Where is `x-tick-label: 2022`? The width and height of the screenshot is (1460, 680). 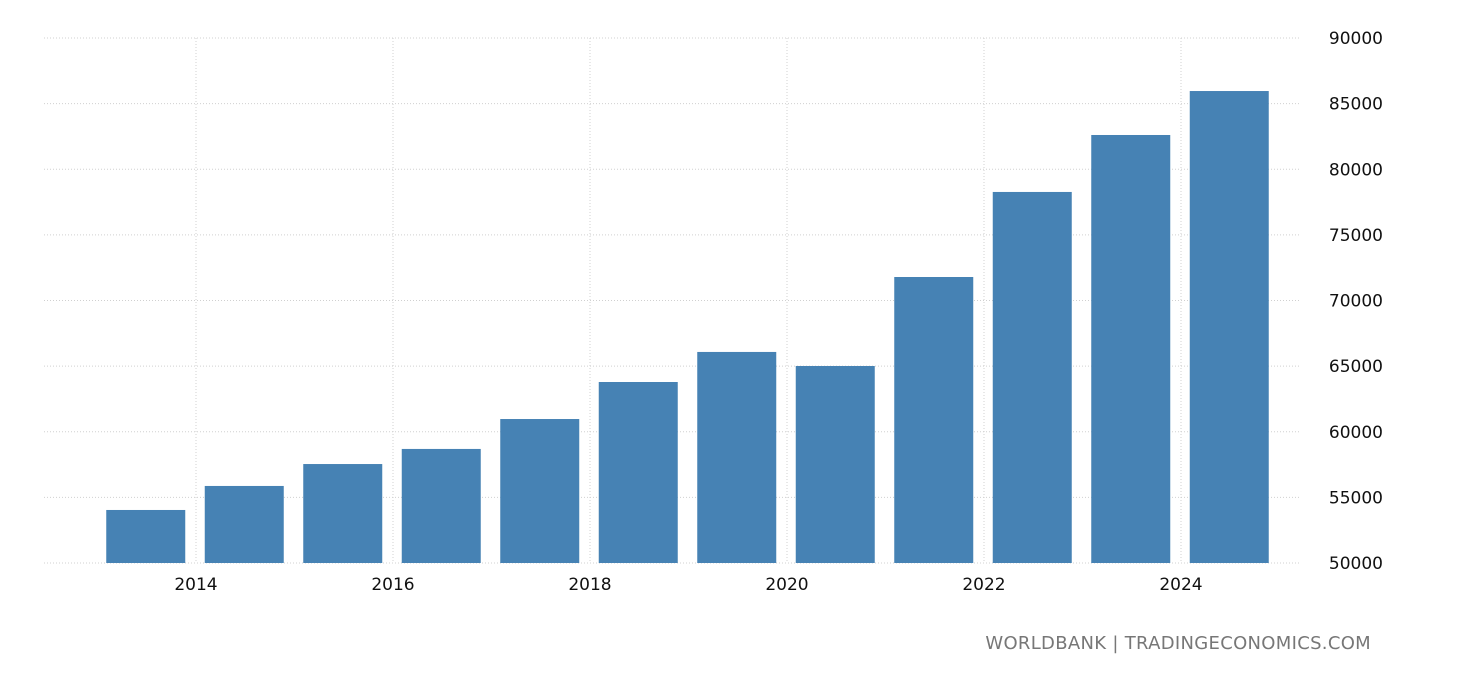
x-tick-label: 2022 is located at coordinates (983, 585).